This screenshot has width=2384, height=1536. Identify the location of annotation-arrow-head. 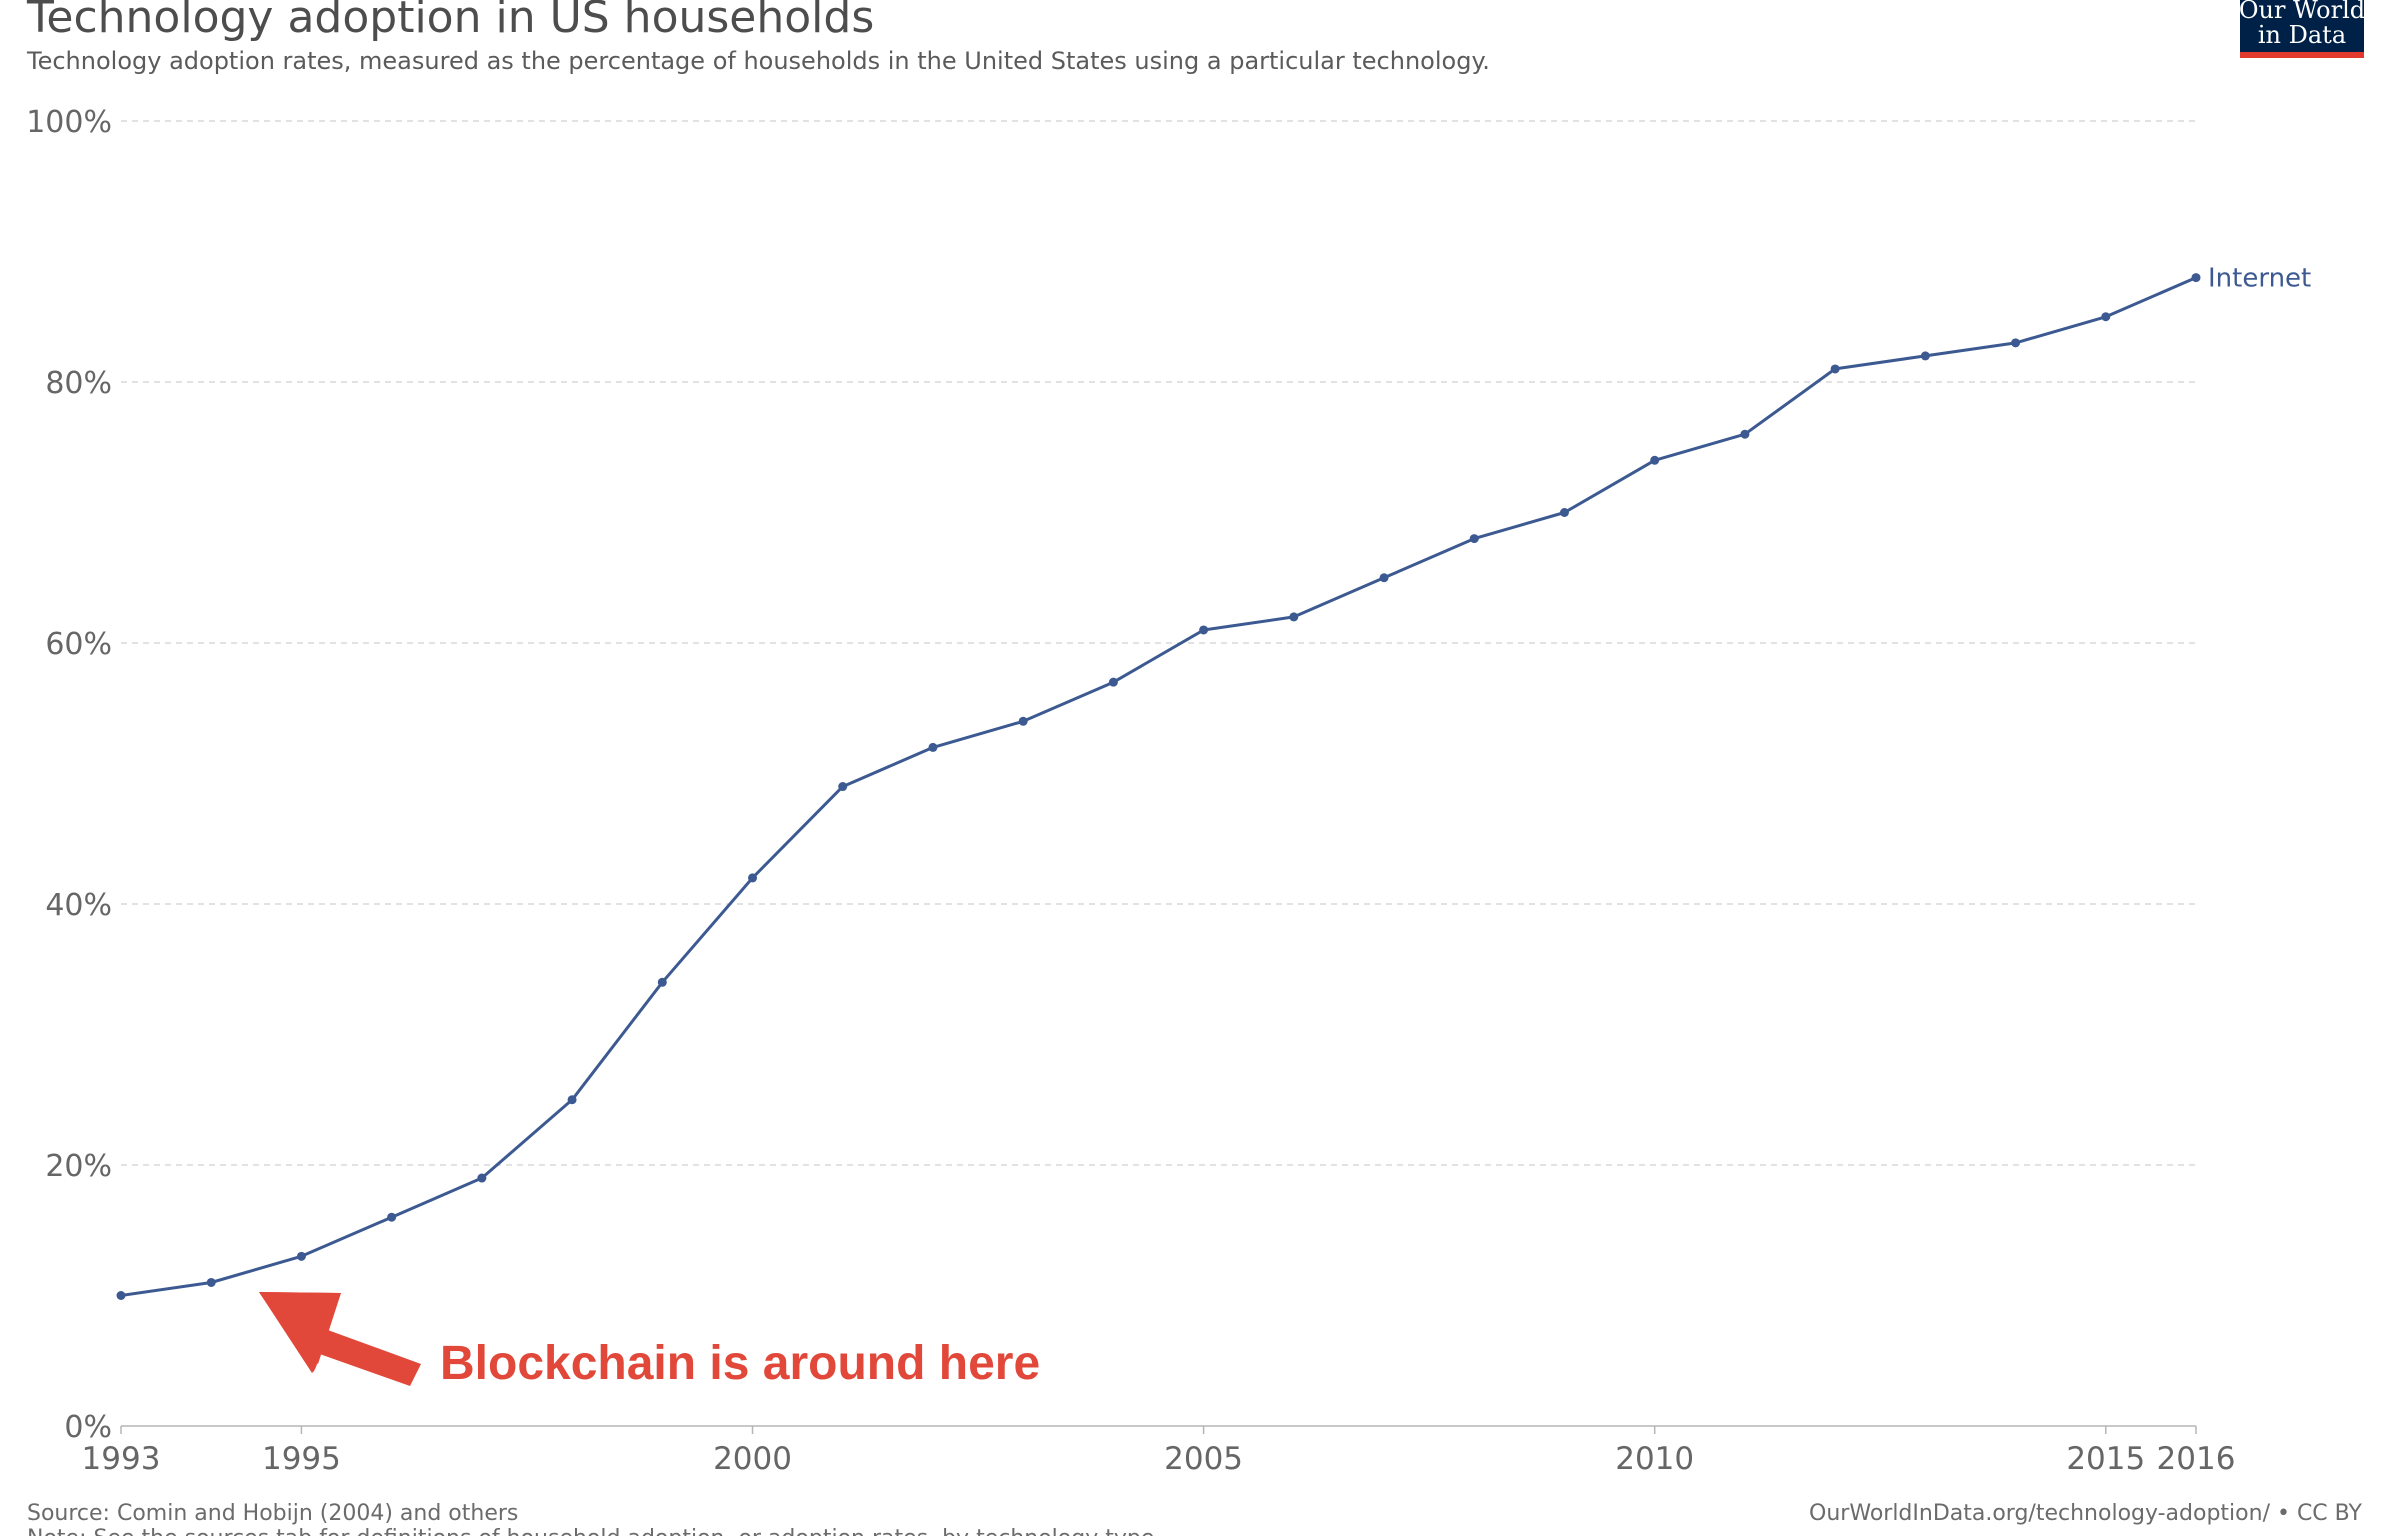
(300, 1328).